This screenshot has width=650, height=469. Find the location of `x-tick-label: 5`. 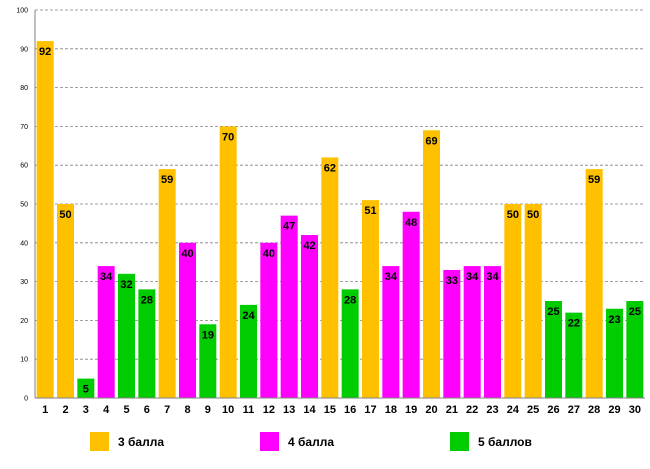

x-tick-label: 5 is located at coordinates (126, 410).